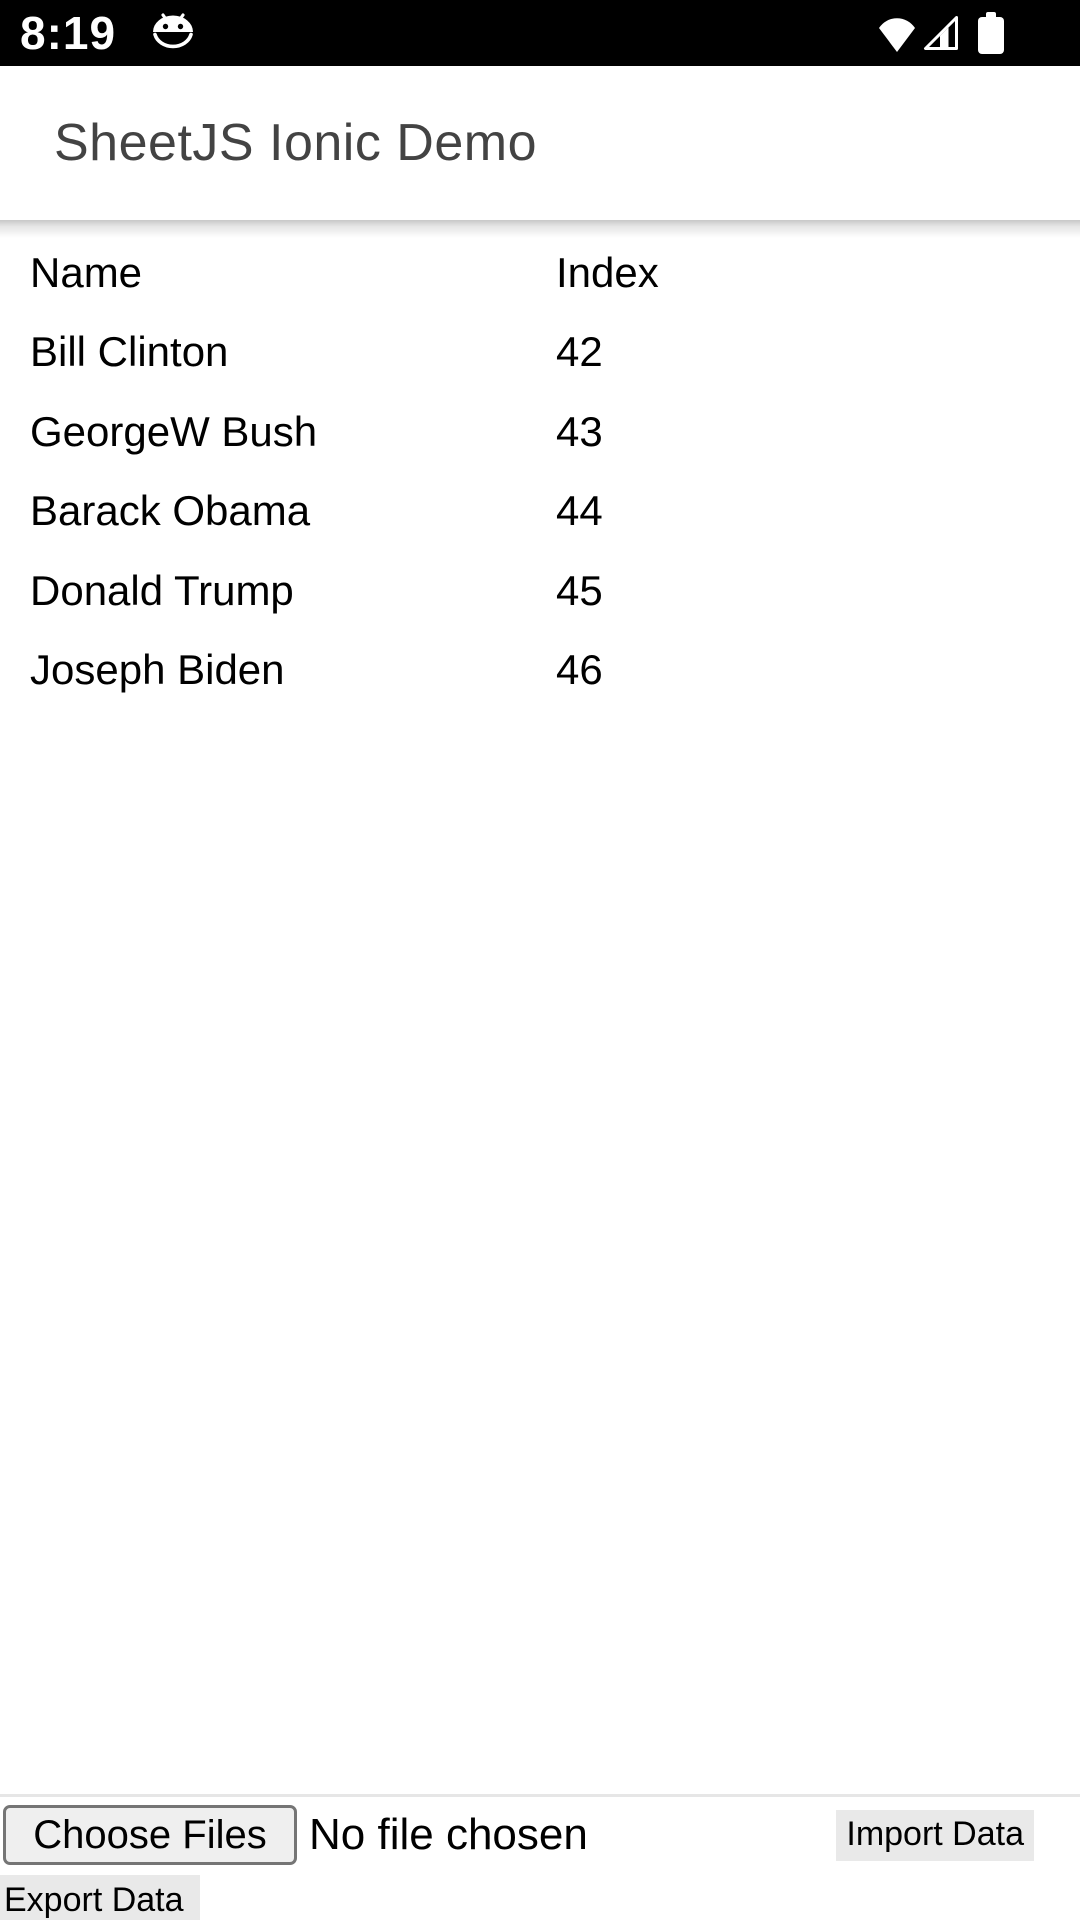 This screenshot has width=1080, height=1920. I want to click on droid-notification-icon, so click(173, 33).